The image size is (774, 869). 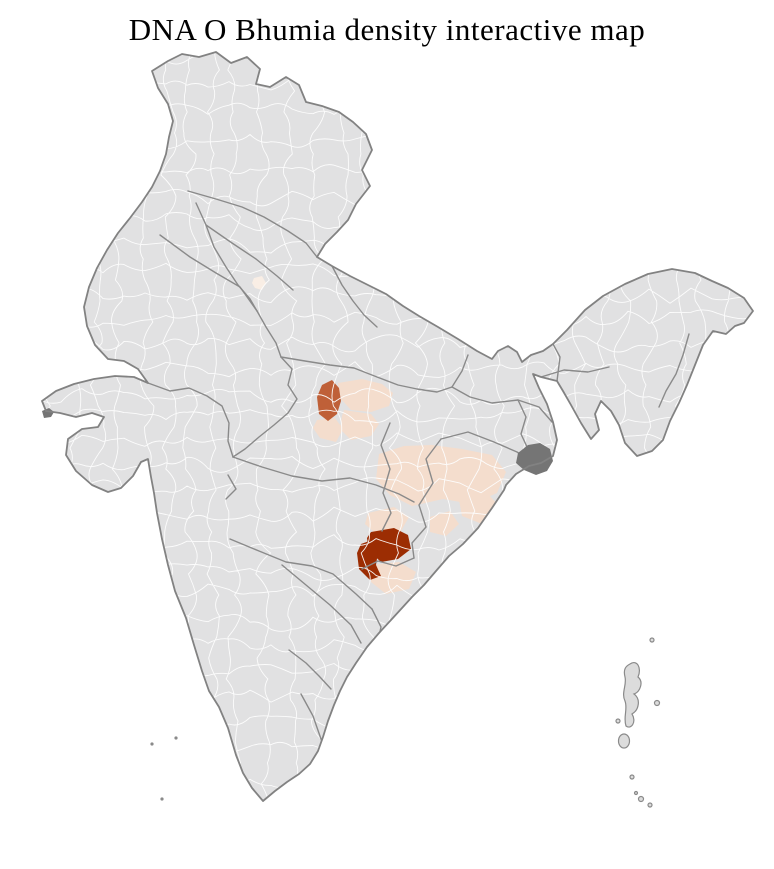 I want to click on sundarbans-patch, so click(x=534, y=459).